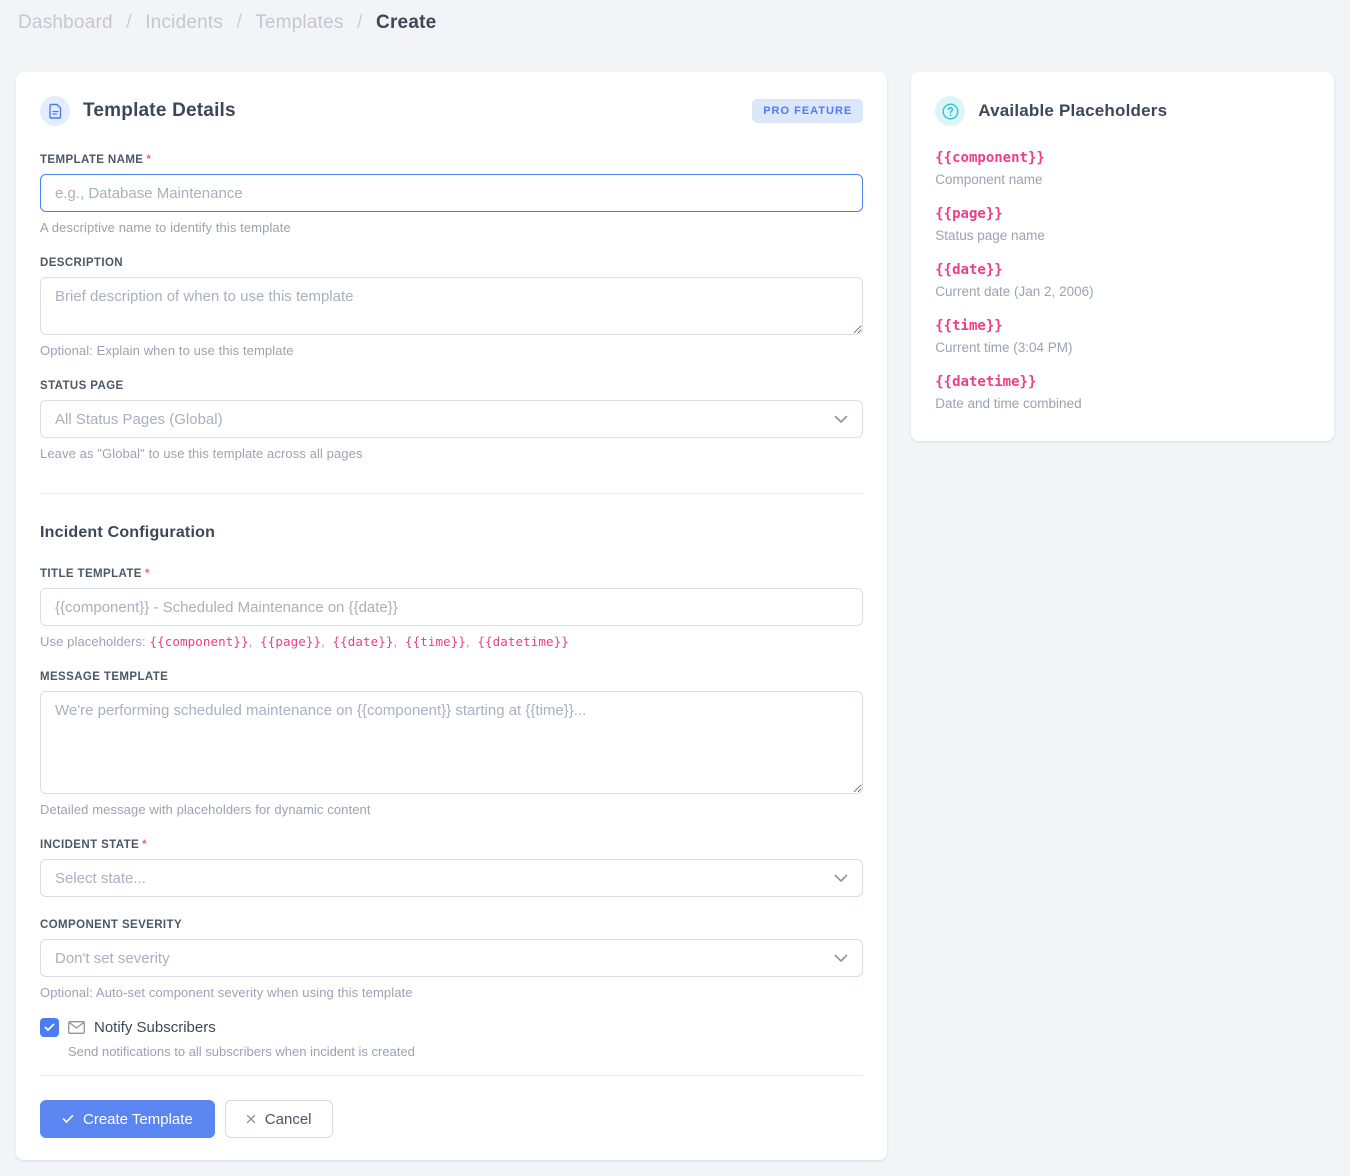 Image resolution: width=1350 pixels, height=1176 pixels. I want to click on description-textarea, so click(452, 306).